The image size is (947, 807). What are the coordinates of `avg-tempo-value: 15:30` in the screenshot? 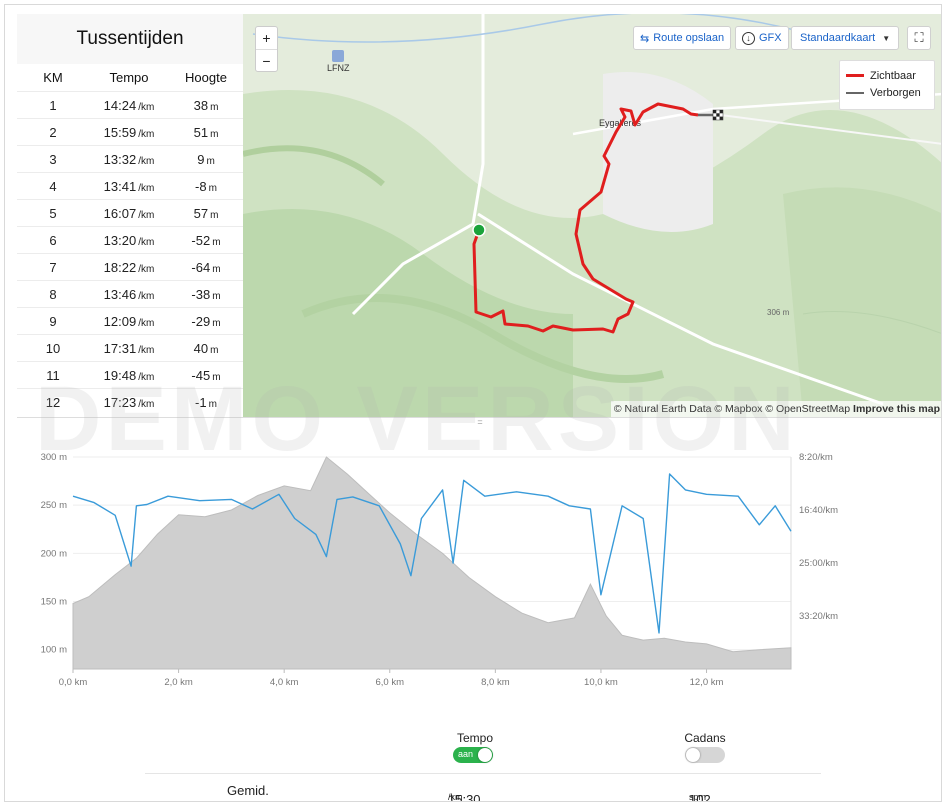 It's located at (464, 797).